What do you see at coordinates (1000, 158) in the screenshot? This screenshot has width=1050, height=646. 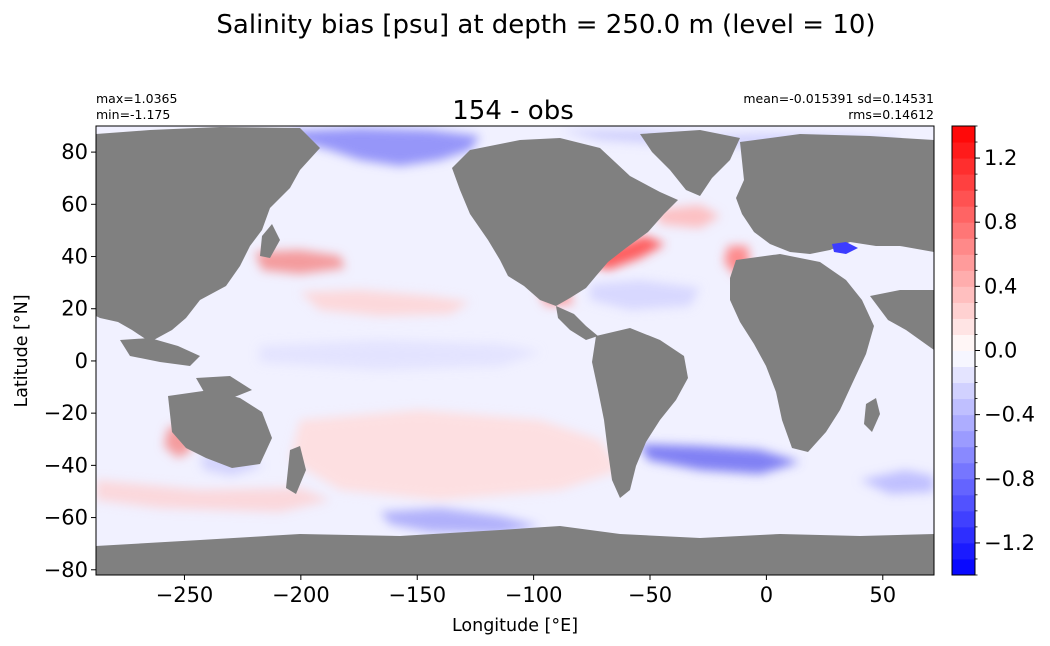 I see `colorbar-tick-label: 1.2` at bounding box center [1000, 158].